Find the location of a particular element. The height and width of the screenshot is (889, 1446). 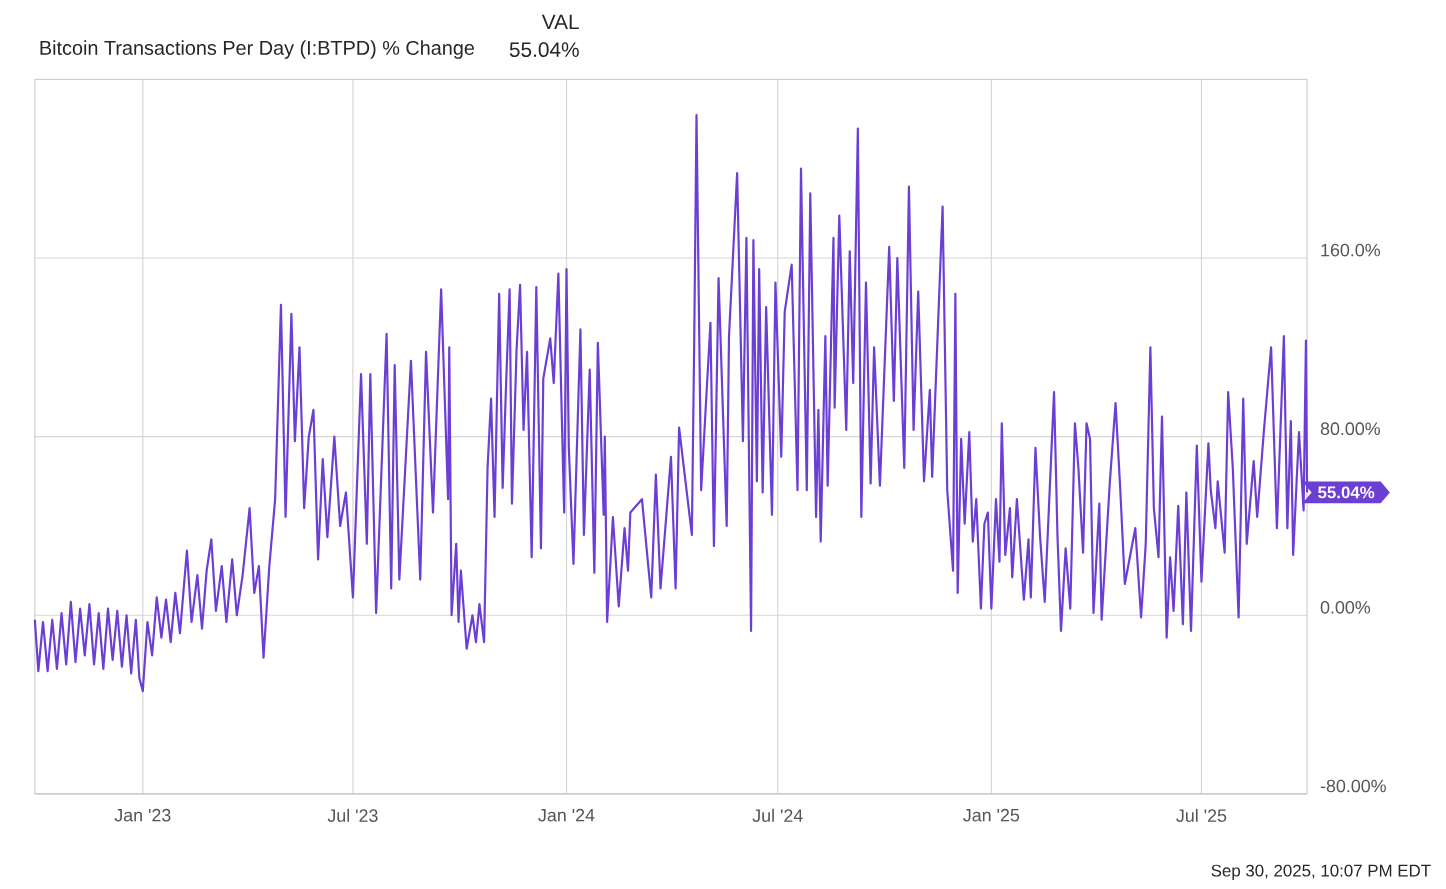

x-tick-label: Jul '25 is located at coordinates (1201, 815).